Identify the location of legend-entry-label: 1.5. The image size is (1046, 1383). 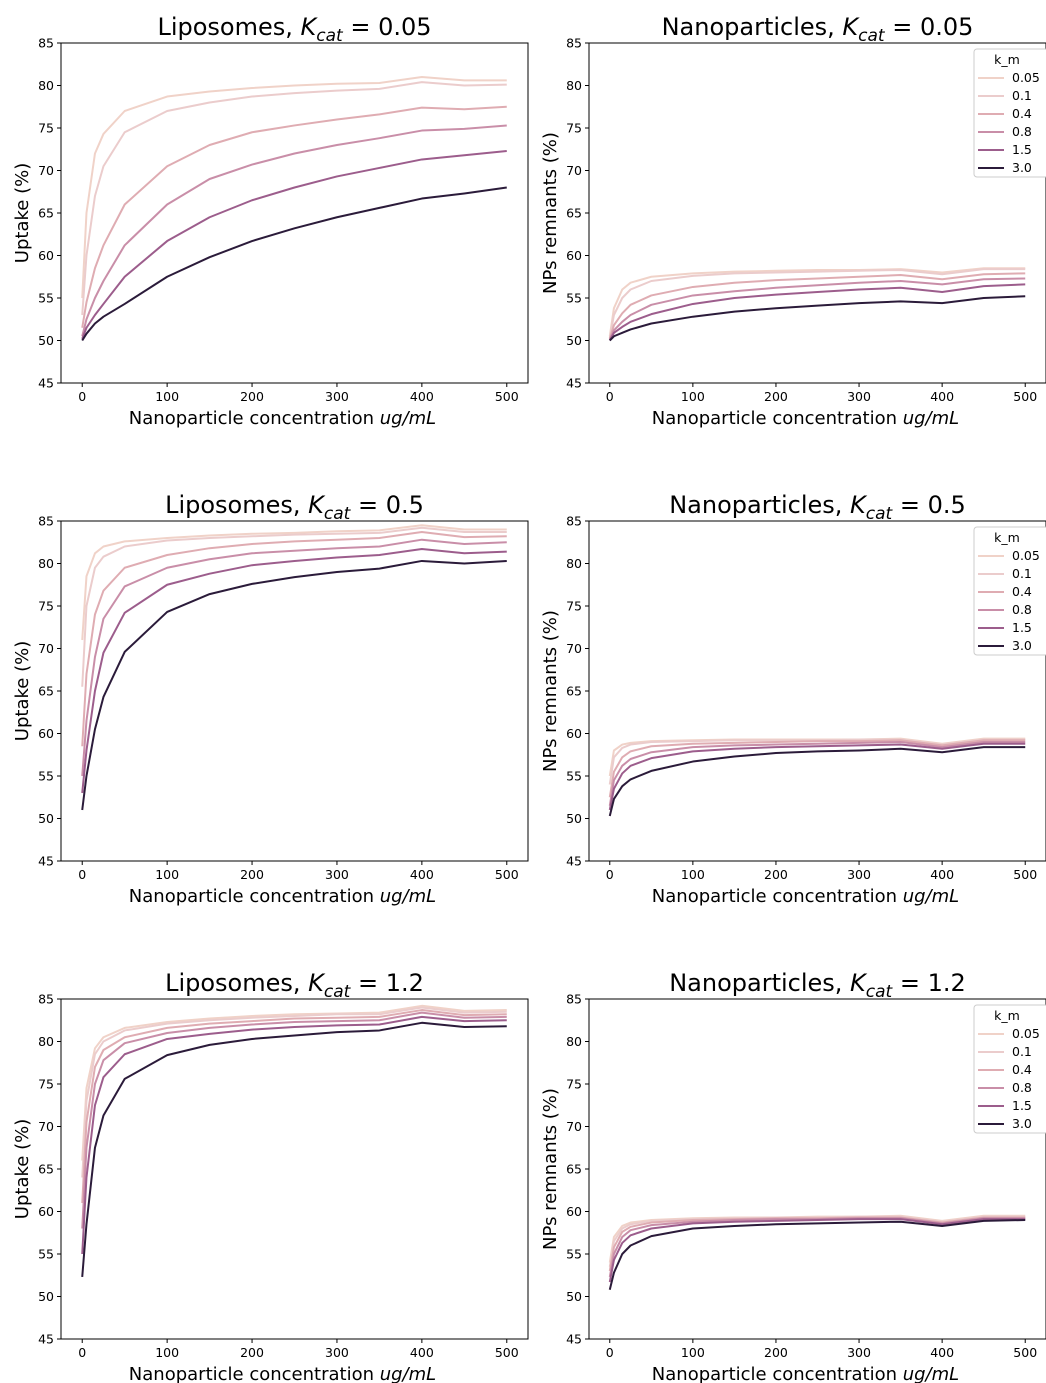
(1022, 149).